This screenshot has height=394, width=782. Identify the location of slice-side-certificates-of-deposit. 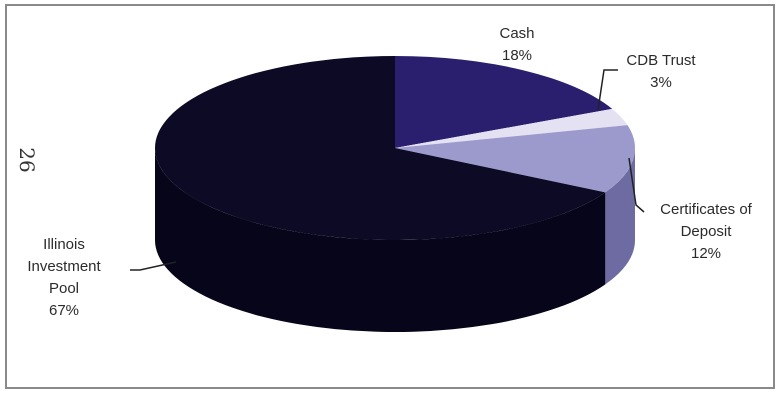
(620, 216).